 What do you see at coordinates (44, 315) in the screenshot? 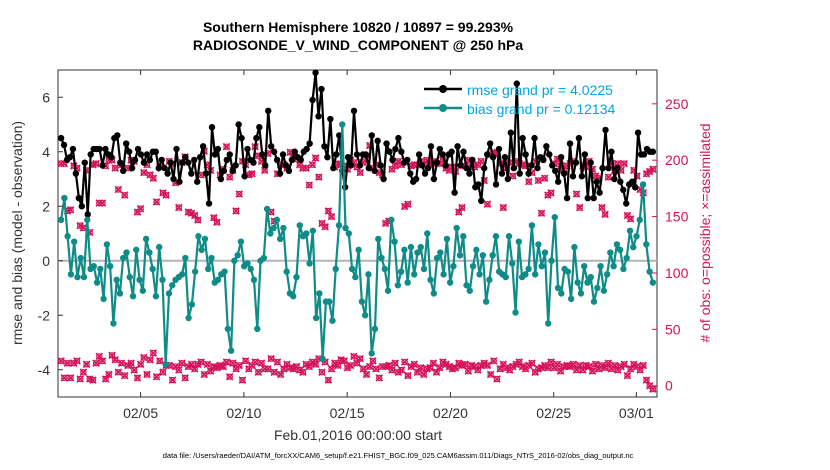
I see `y-left-tick-label-1: -2` at bounding box center [44, 315].